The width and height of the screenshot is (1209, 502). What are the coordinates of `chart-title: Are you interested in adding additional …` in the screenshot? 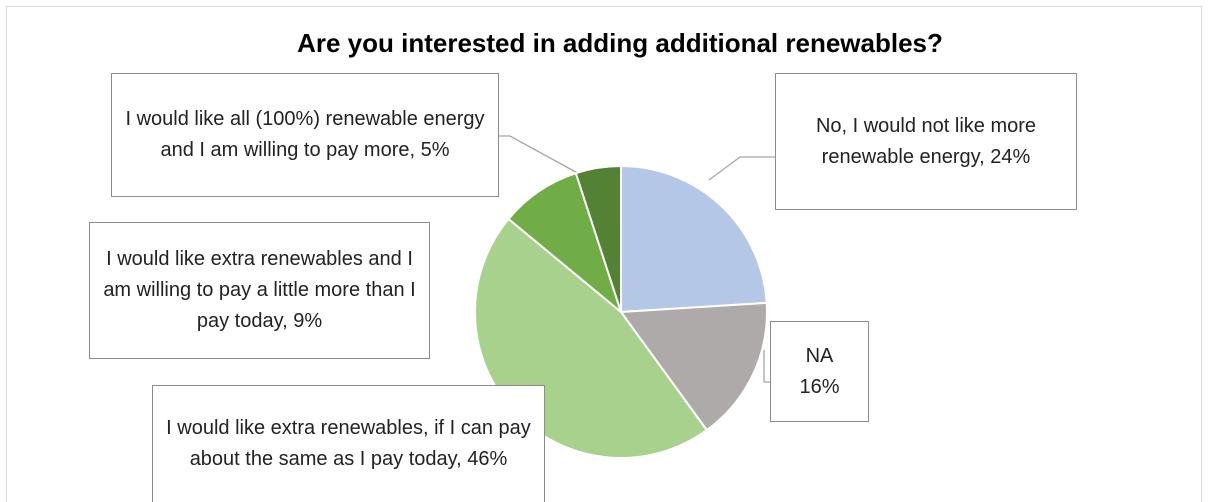 It's located at (620, 43).